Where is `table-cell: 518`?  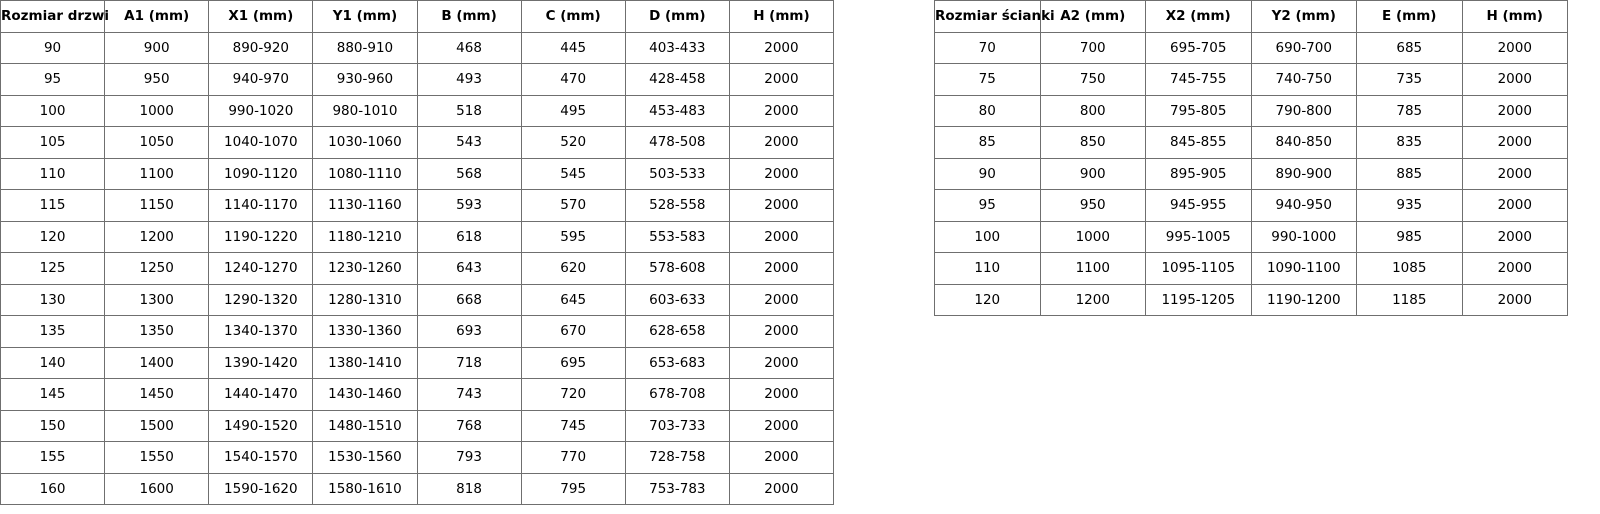 table-cell: 518 is located at coordinates (469, 110).